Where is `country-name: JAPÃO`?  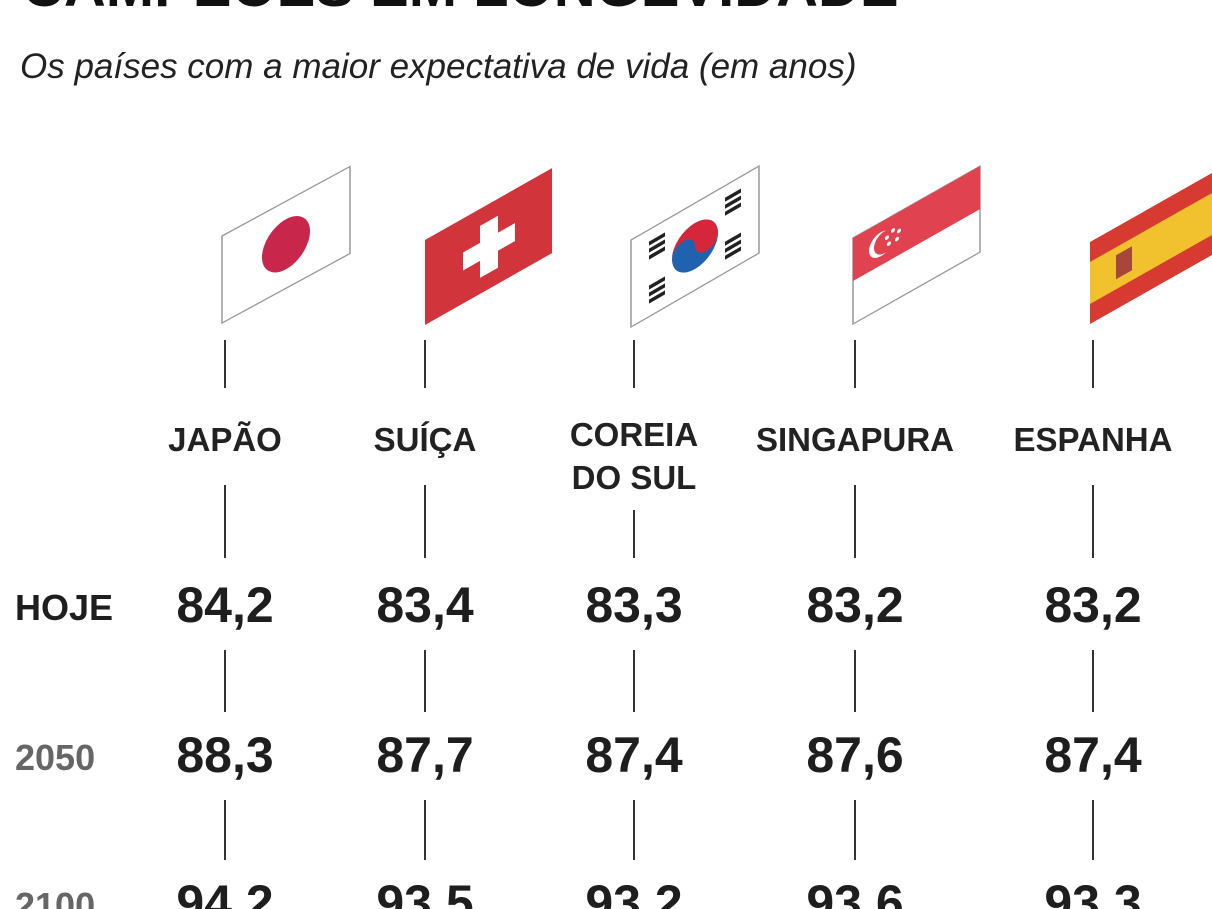 country-name: JAPÃO is located at coordinates (225, 439).